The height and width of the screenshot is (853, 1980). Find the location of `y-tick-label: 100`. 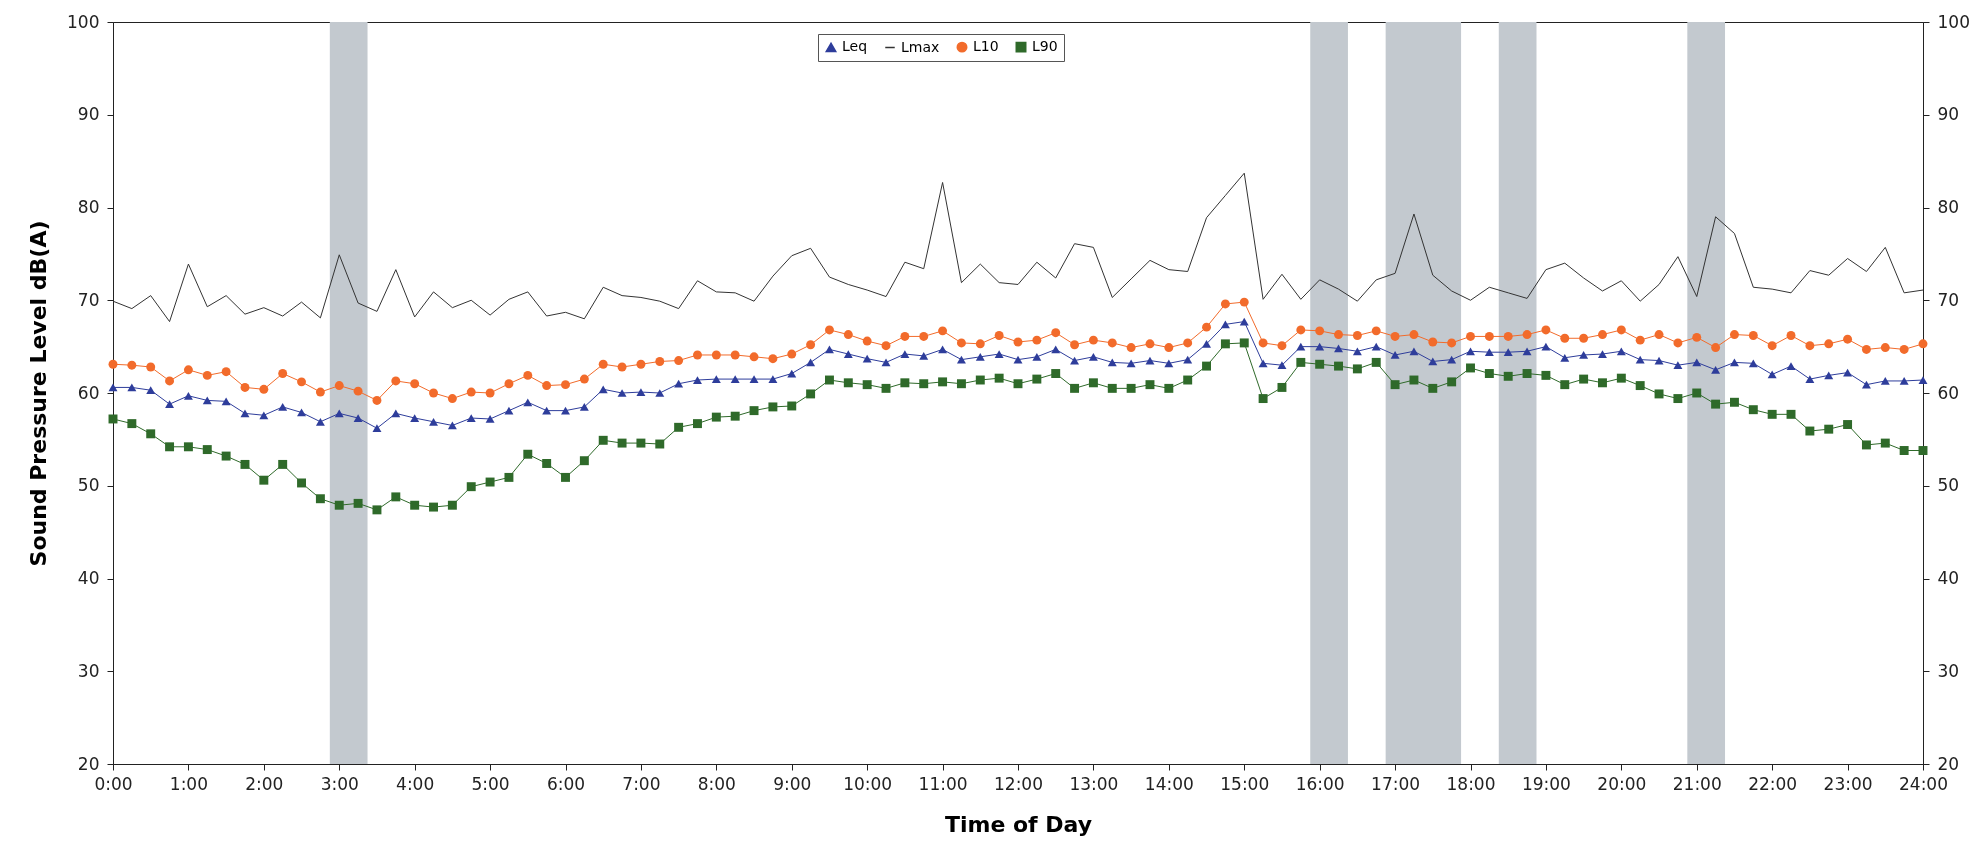

y-tick-label: 100 is located at coordinates (83, 21).